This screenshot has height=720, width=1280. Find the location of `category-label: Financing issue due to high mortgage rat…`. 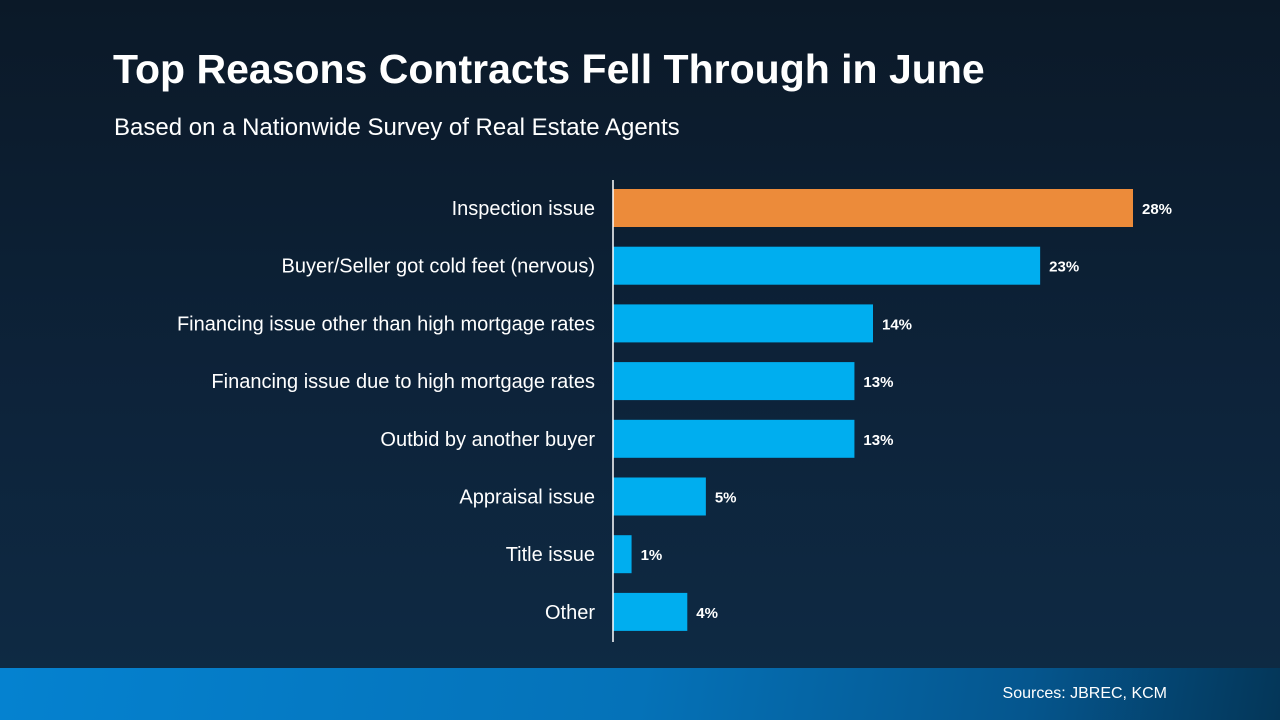

category-label: Financing issue due to high mortgage rat… is located at coordinates (403, 382).